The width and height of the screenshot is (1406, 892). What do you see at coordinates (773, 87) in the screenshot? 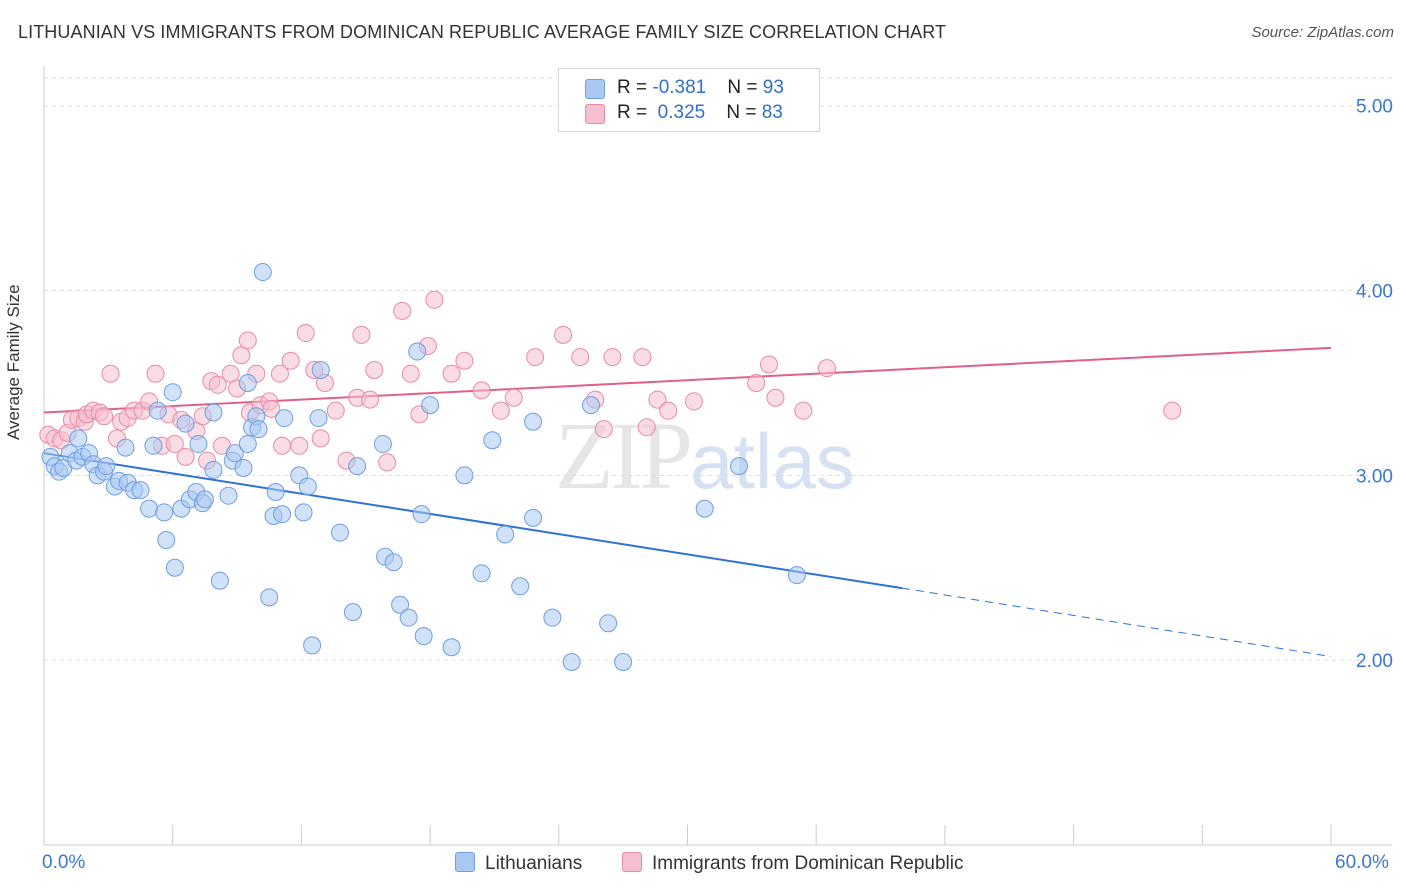
I see `legend-n-value: 93` at bounding box center [773, 87].